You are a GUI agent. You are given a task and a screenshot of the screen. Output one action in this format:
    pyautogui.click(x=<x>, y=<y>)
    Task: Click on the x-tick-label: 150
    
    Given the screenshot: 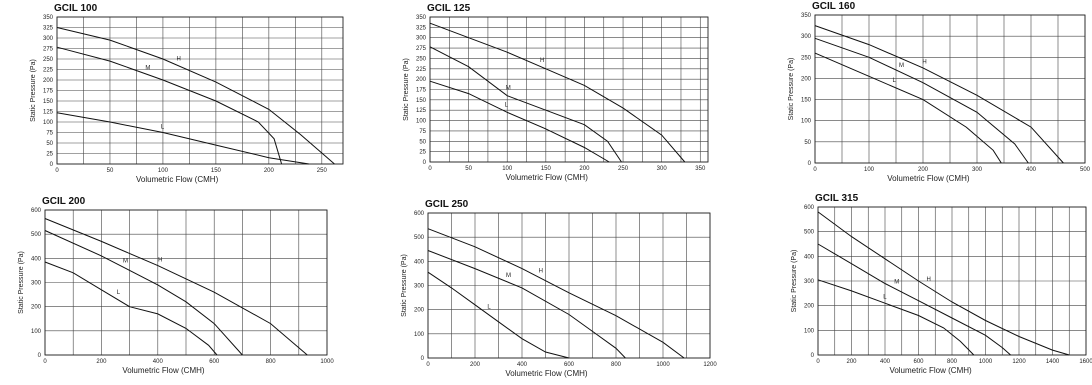 What is the action you would take?
    pyautogui.click(x=216, y=171)
    